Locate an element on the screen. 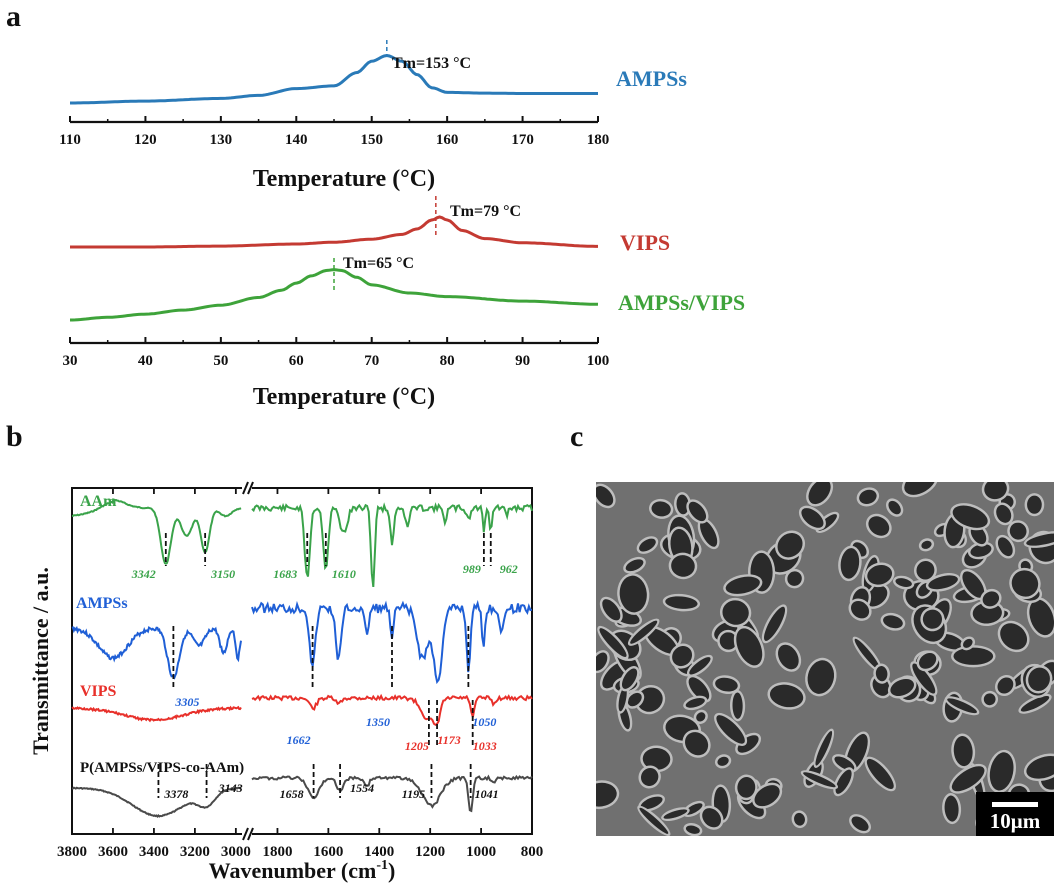 Image resolution: width=1056 pixels, height=888 pixels. peak-label: 1195 is located at coordinates (413, 794).